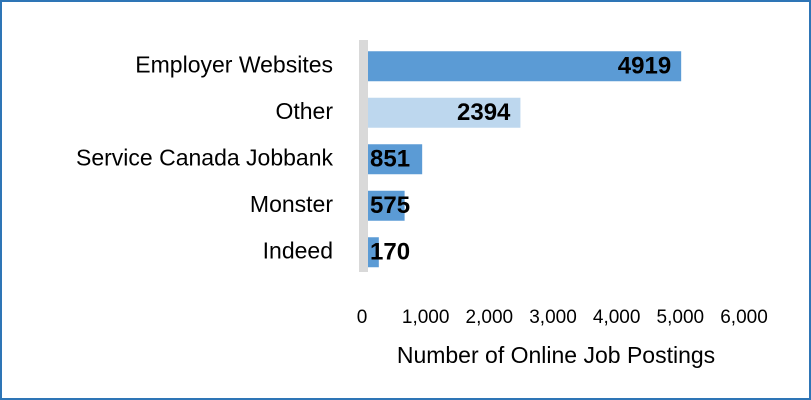 The image size is (811, 400). Describe the element at coordinates (556, 355) in the screenshot. I see `x-axis-title: Number of Online Job Postings` at that location.